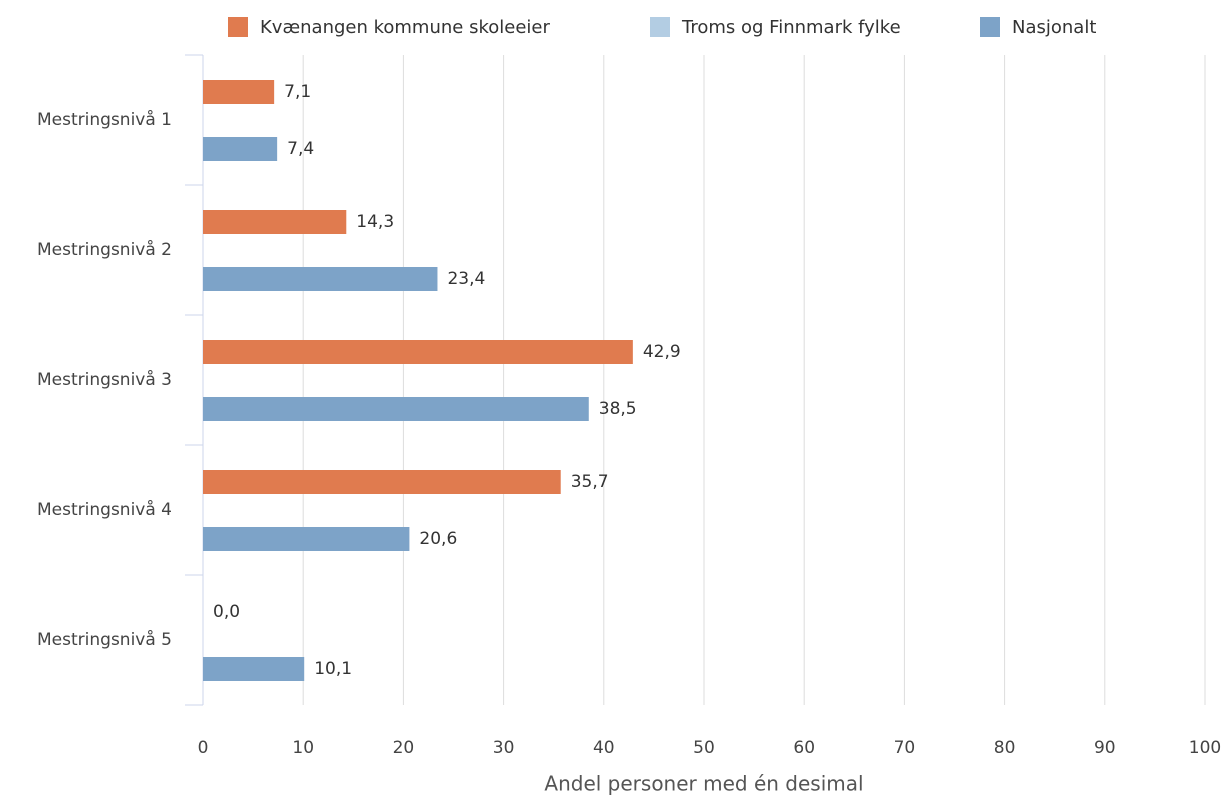  Describe the element at coordinates (404, 748) in the screenshot. I see `x-tick-label: 20` at that location.